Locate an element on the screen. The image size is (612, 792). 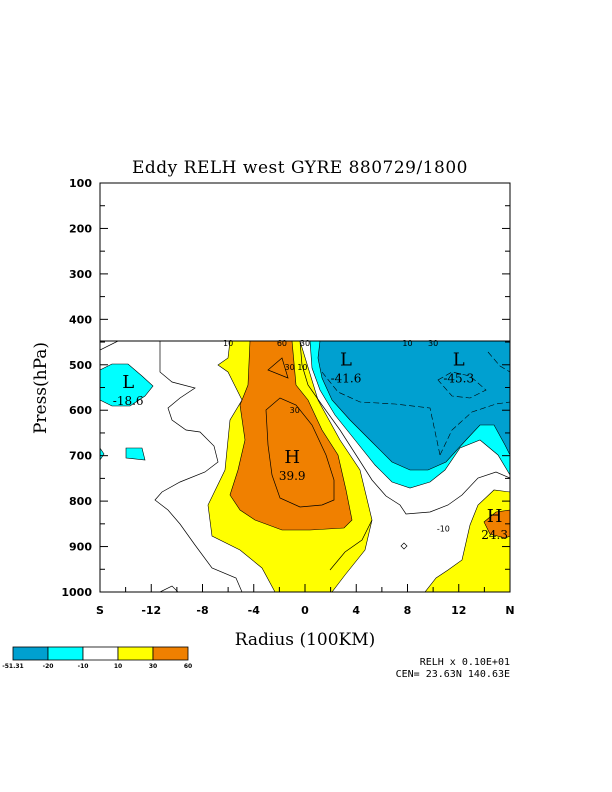
fill-orange-center is located at coordinates (291, 436).